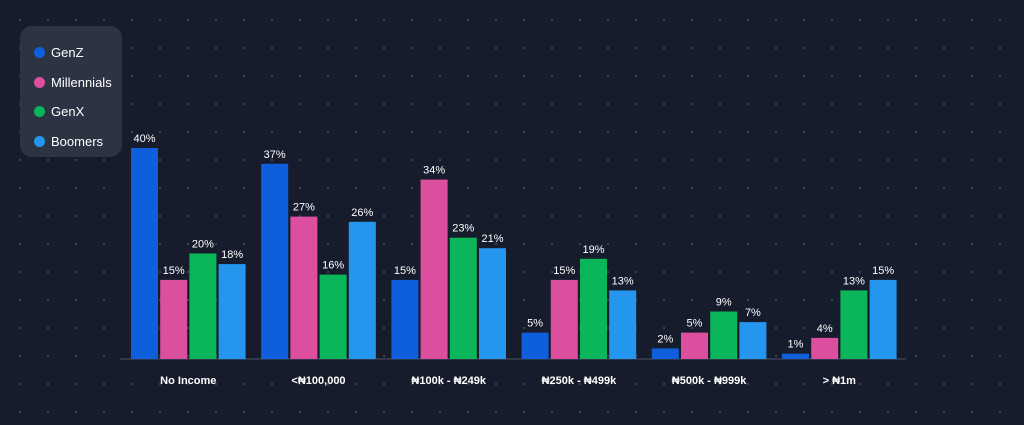  What do you see at coordinates (579, 381) in the screenshot?
I see `category-label: ₦250k - ₦499k` at bounding box center [579, 381].